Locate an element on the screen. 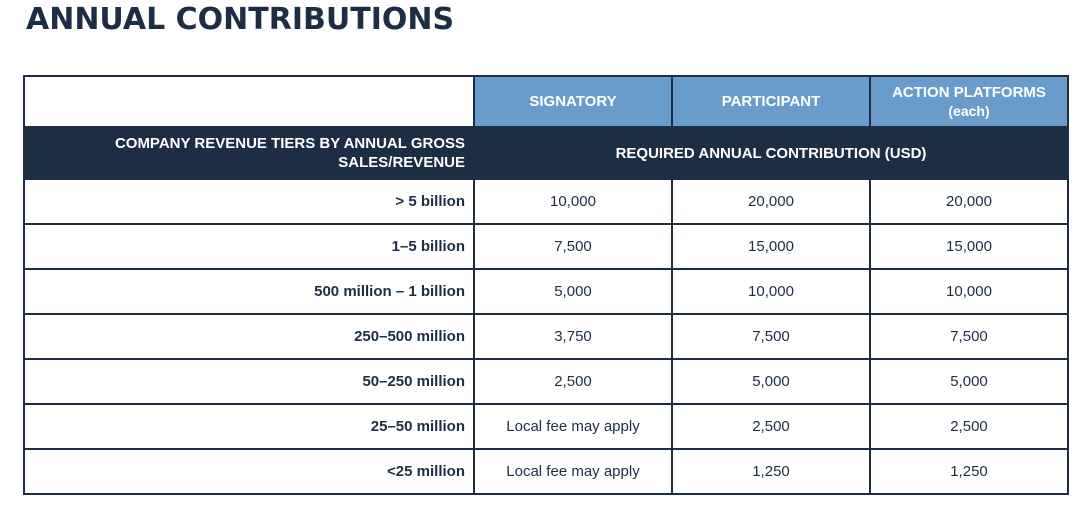  revenue-tier-cell: > 5 billion is located at coordinates (249, 201).